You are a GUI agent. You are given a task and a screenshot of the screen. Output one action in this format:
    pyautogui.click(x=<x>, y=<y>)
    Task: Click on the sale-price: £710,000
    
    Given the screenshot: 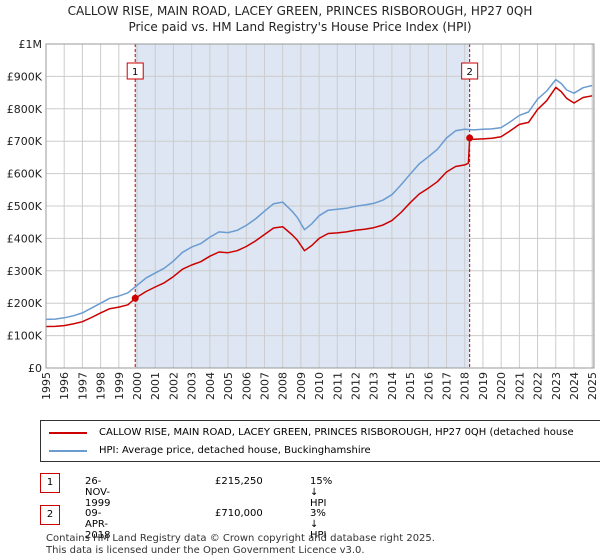 What is the action you would take?
    pyautogui.click(x=239, y=513)
    